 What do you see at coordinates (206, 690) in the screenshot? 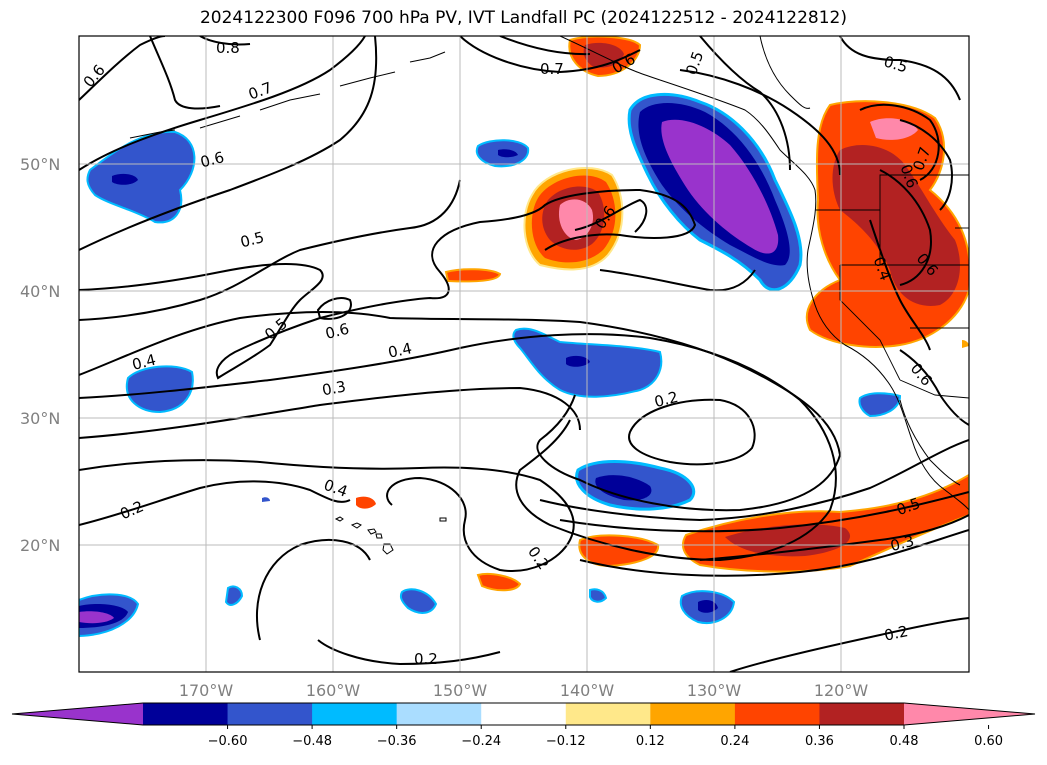
I see `lon-label: 170°W` at bounding box center [206, 690].